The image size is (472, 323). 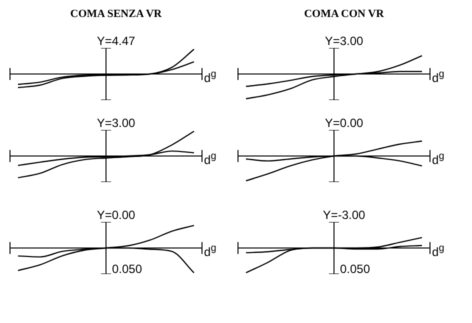 What do you see at coordinates (344, 215) in the screenshot?
I see `chart-title: Y=-3.00` at bounding box center [344, 215].